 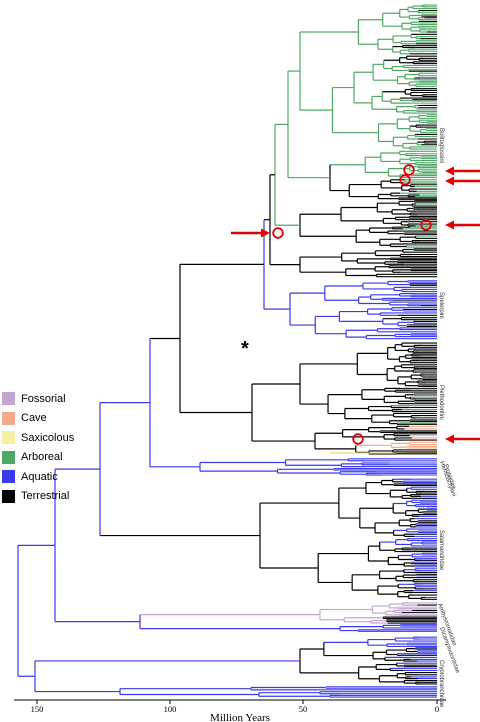 What do you see at coordinates (45, 496) in the screenshot?
I see `legend-label-terrestrial: Terrestrial` at bounding box center [45, 496].